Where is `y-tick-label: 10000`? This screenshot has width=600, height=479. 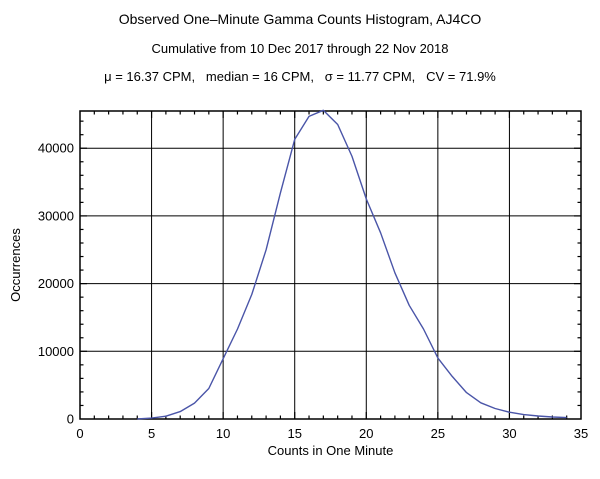 y-tick-label: 10000 is located at coordinates (56, 351).